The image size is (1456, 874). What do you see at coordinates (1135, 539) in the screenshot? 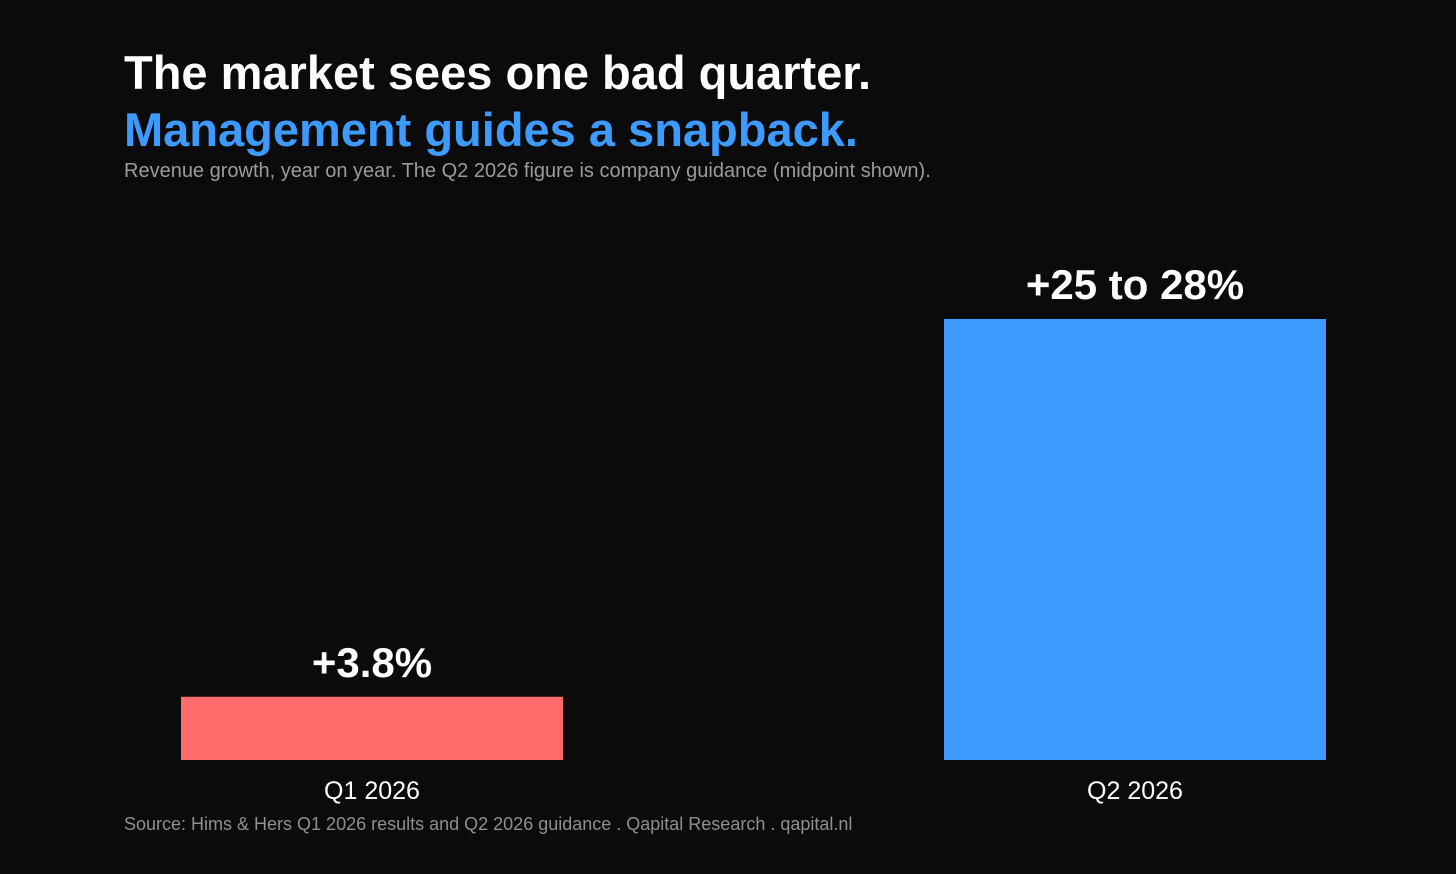
I see `bar-q2-2026` at bounding box center [1135, 539].